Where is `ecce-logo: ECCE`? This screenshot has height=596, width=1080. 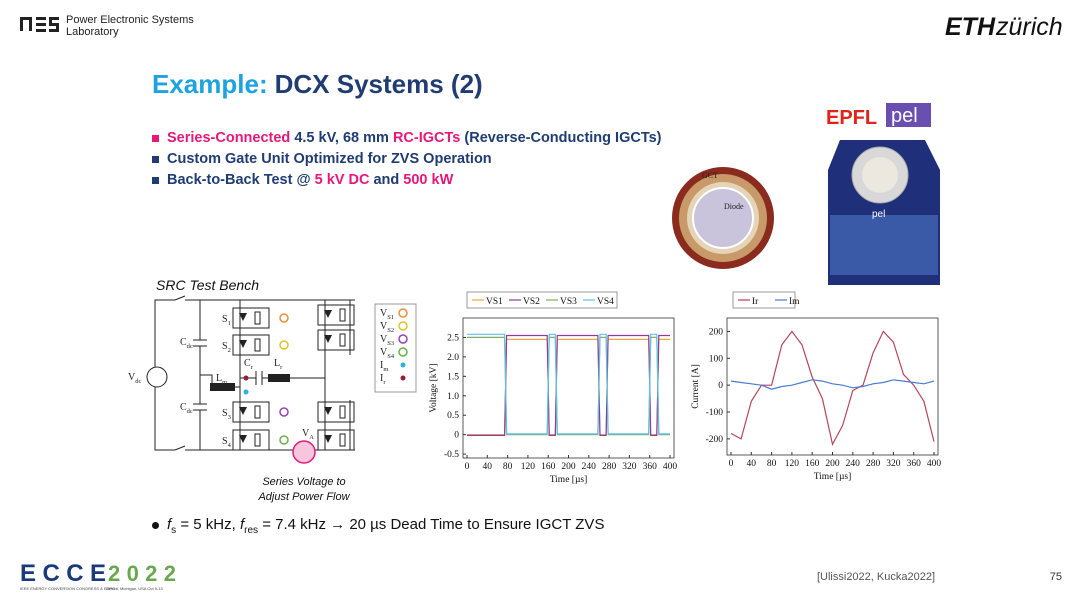 ecce-logo: ECCE is located at coordinates (63, 573).